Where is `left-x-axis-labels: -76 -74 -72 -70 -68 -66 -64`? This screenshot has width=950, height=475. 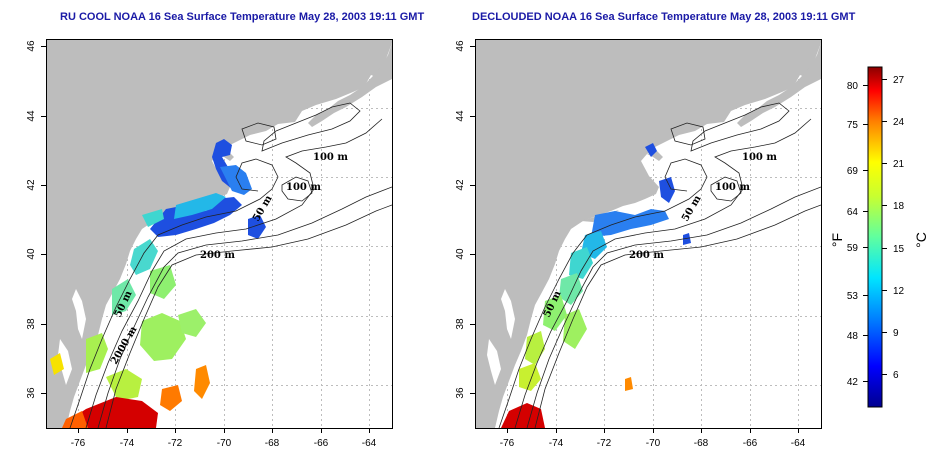
left-x-axis-labels: -76 -74 -72 -70 -68 -66 -64 is located at coordinates (224, 443).